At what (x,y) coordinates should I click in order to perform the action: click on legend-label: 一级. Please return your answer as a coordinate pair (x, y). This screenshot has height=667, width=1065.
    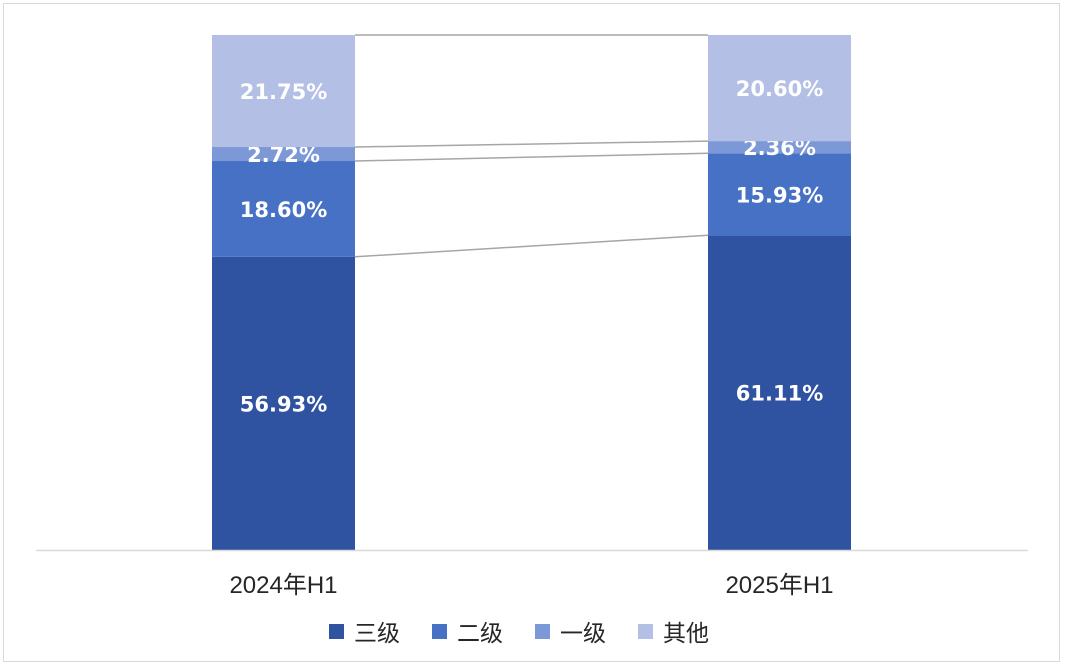
    Looking at the image, I should click on (583, 634).